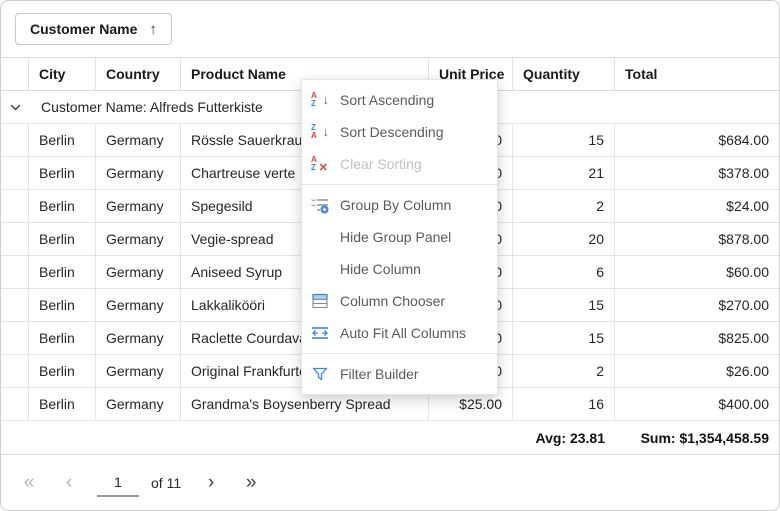  I want to click on menu-item-label: Group By Column, so click(396, 205).